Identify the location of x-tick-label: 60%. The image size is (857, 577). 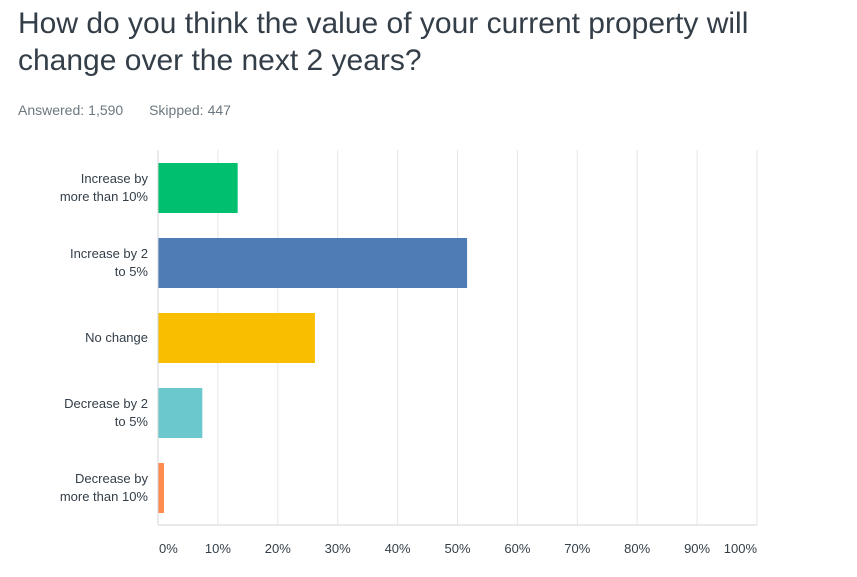
(517, 548).